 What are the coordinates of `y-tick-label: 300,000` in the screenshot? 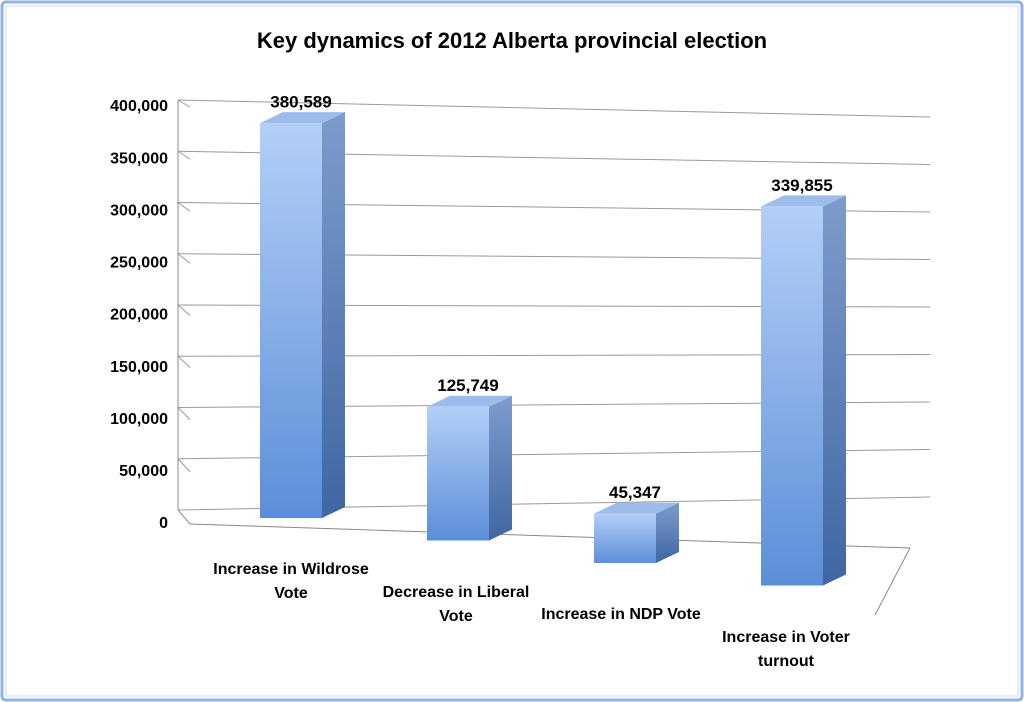 It's located at (139, 210).